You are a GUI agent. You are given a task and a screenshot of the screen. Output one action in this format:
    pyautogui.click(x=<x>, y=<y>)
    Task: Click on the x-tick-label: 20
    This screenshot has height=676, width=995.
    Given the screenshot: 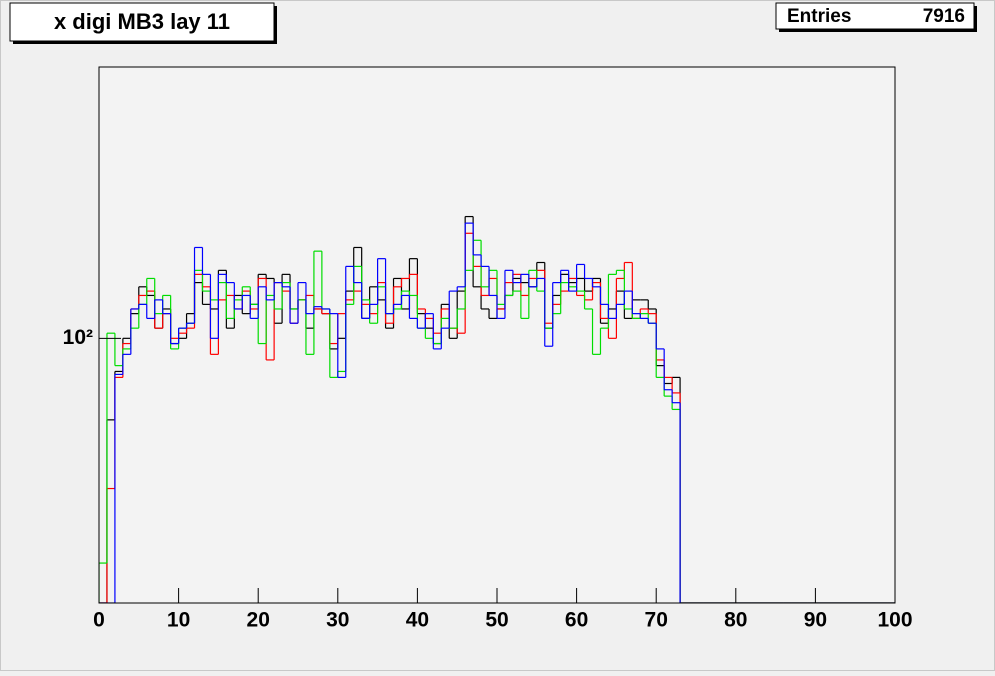 What is the action you would take?
    pyautogui.click(x=258, y=620)
    